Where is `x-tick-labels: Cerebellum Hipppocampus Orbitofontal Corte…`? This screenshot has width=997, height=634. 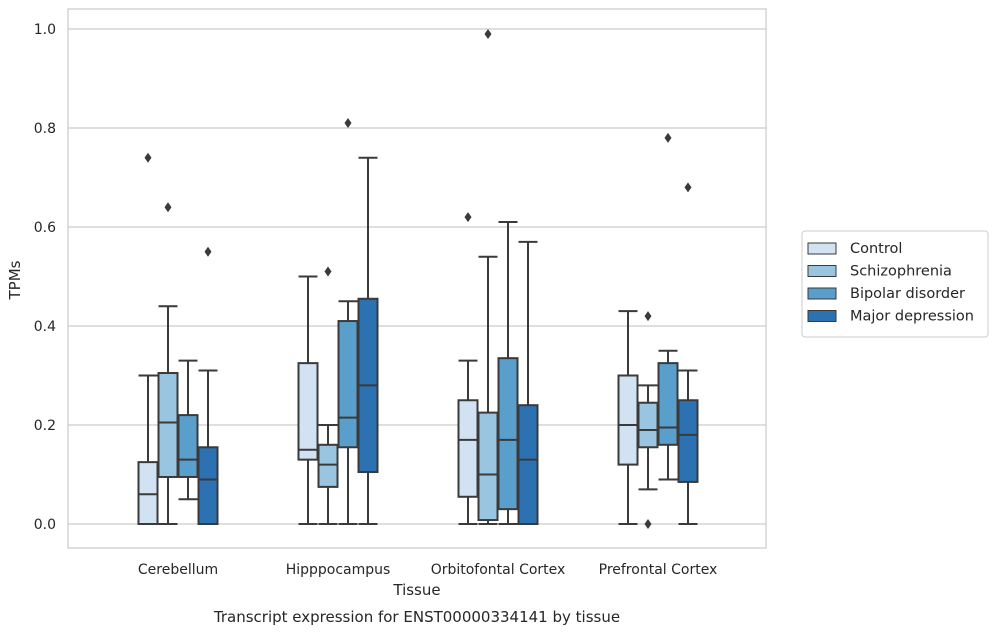 x-tick-labels: Cerebellum Hipppocampus Orbitofontal Corte… is located at coordinates (427, 570).